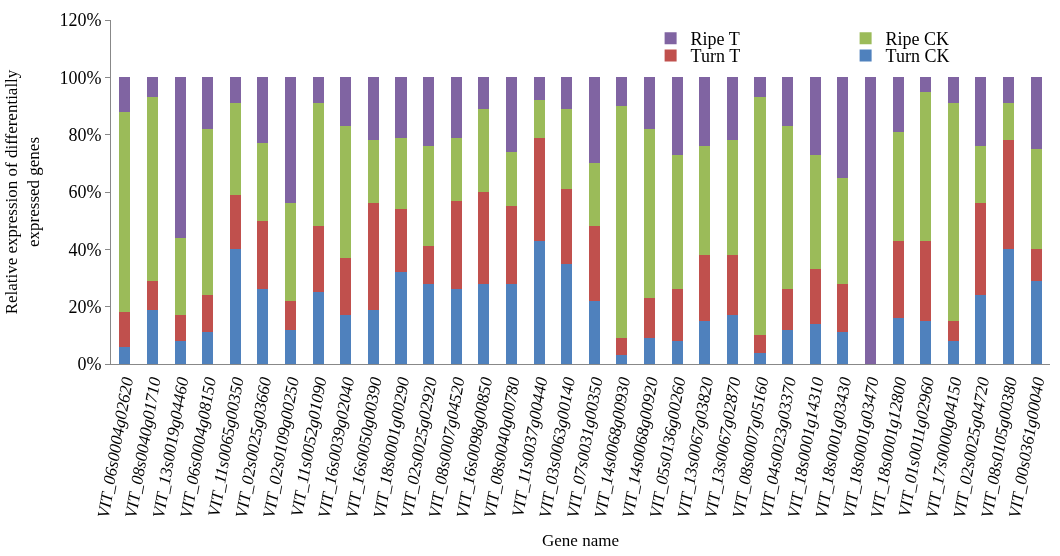 Image resolution: width=1060 pixels, height=556 pixels. What do you see at coordinates (80, 20) in the screenshot?
I see `y-tick-label: 120%` at bounding box center [80, 20].